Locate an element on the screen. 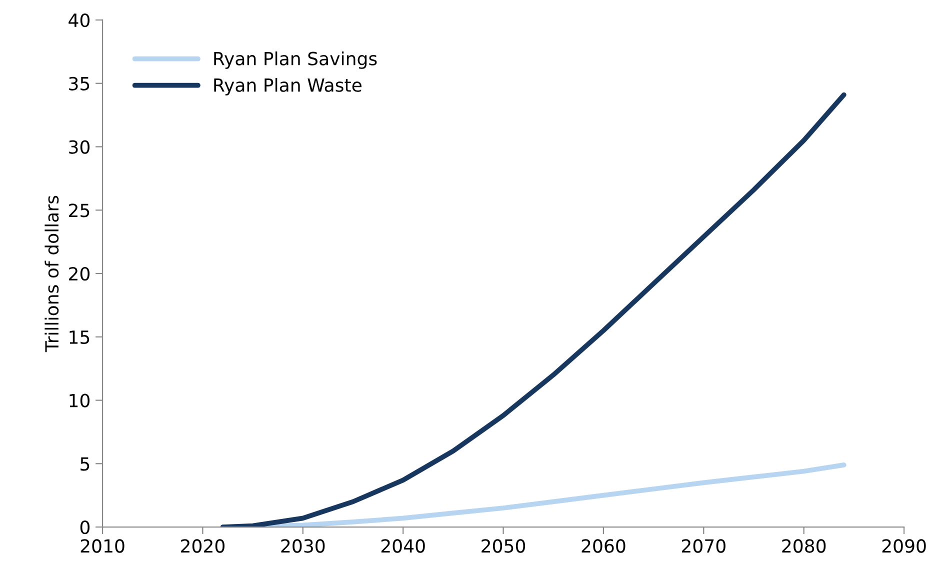 The width and height of the screenshot is (932, 571). y-tick-label: 5 is located at coordinates (85, 464).